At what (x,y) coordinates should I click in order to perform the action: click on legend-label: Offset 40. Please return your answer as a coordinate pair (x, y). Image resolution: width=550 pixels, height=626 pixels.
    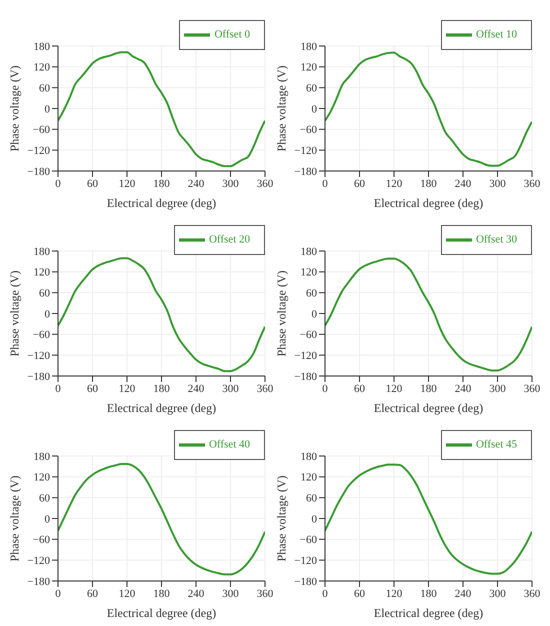
    Looking at the image, I should click on (229, 444).